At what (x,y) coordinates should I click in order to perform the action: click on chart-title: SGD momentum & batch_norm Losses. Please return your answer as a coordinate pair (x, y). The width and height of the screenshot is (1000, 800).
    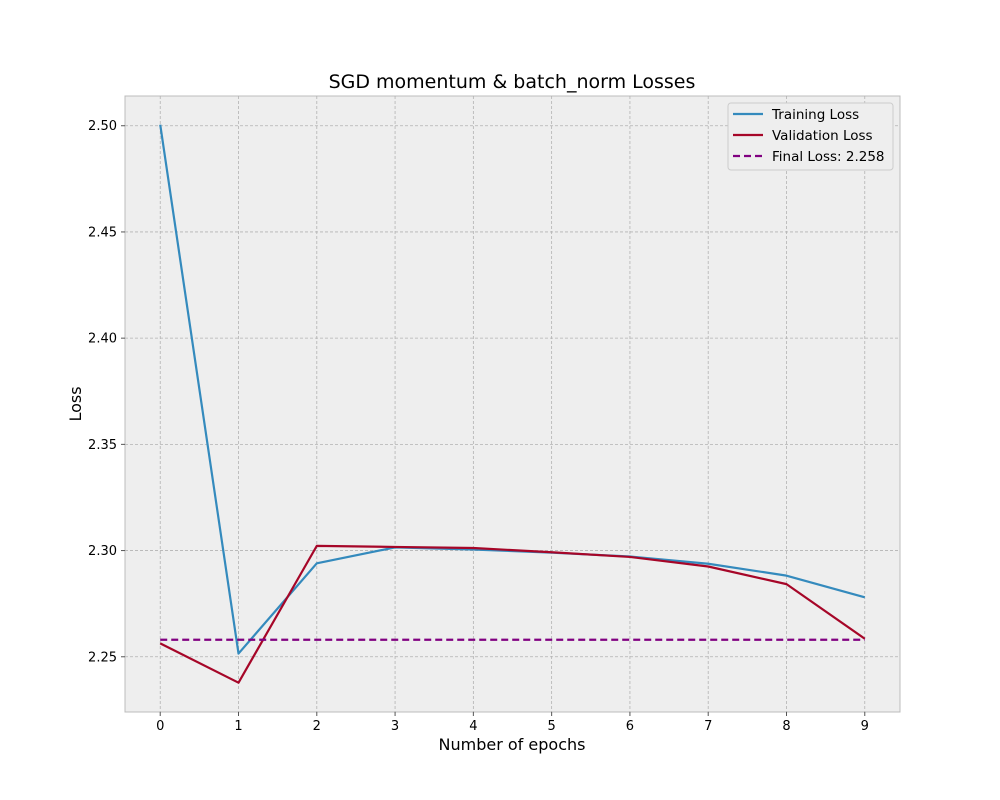
    Looking at the image, I should click on (512, 82).